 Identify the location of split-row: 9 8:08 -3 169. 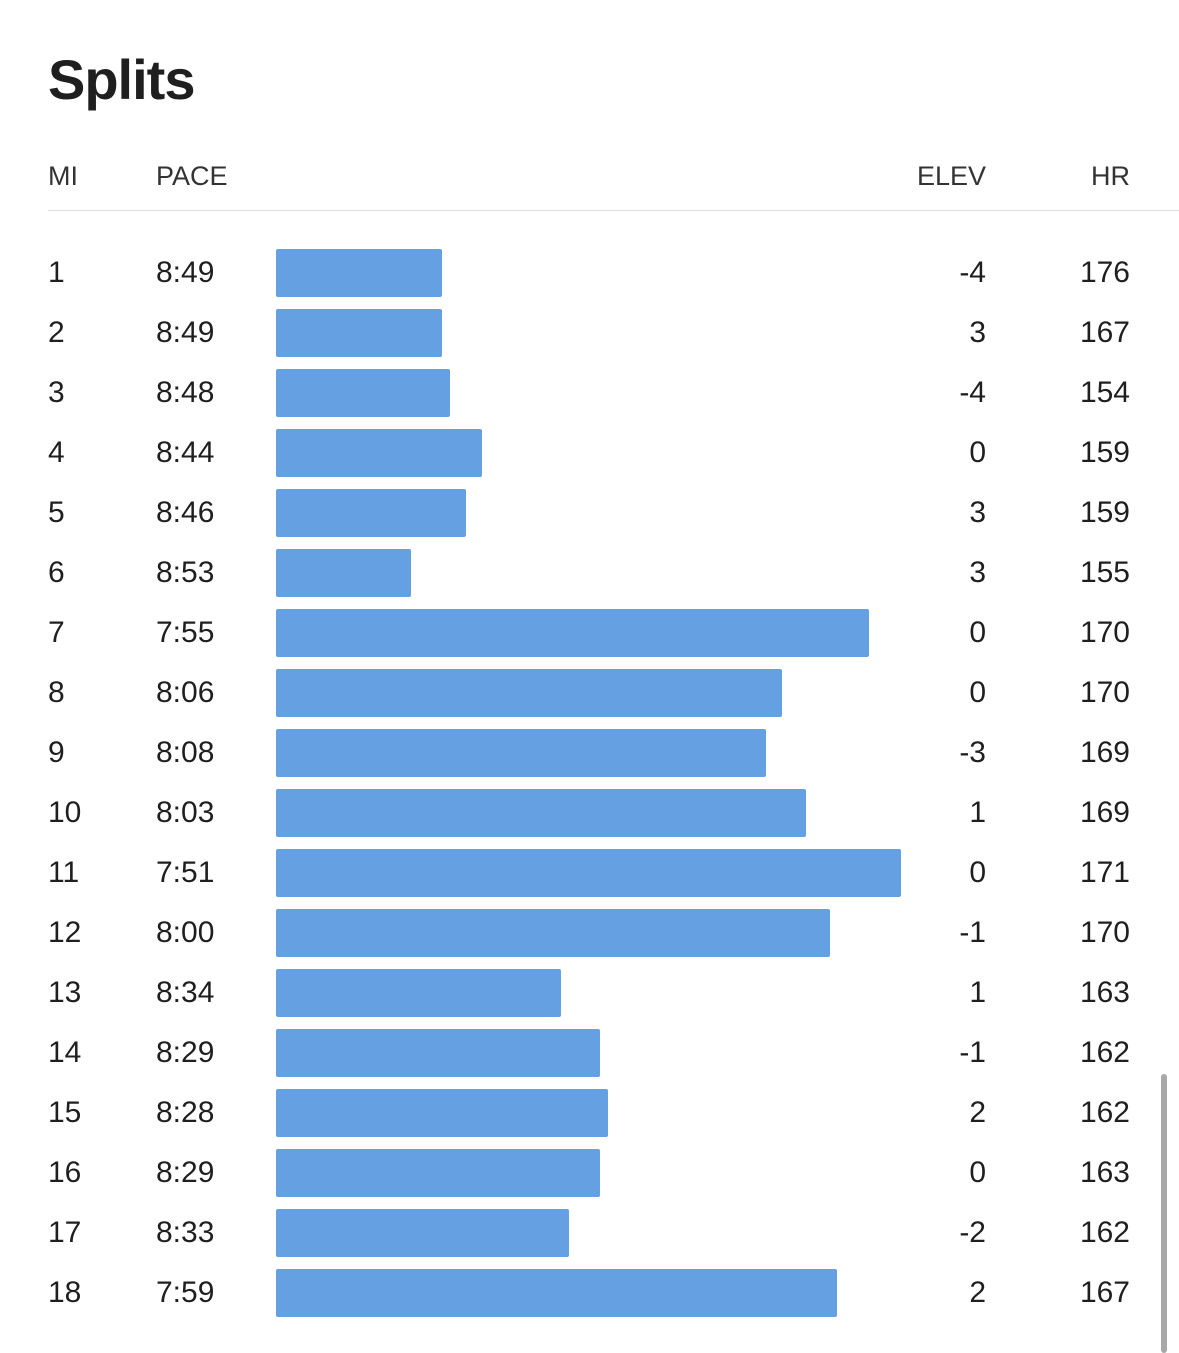
(589, 753).